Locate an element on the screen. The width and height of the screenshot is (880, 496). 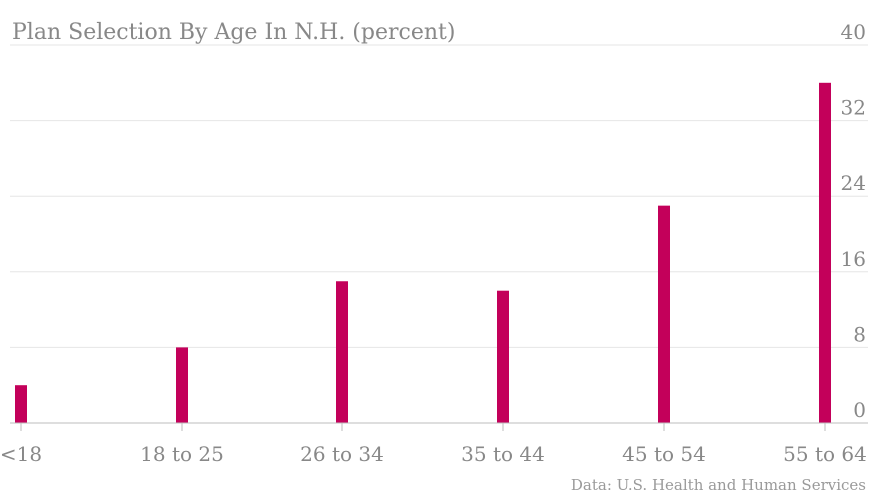
x-tick-label: 45 to 54 is located at coordinates (664, 454).